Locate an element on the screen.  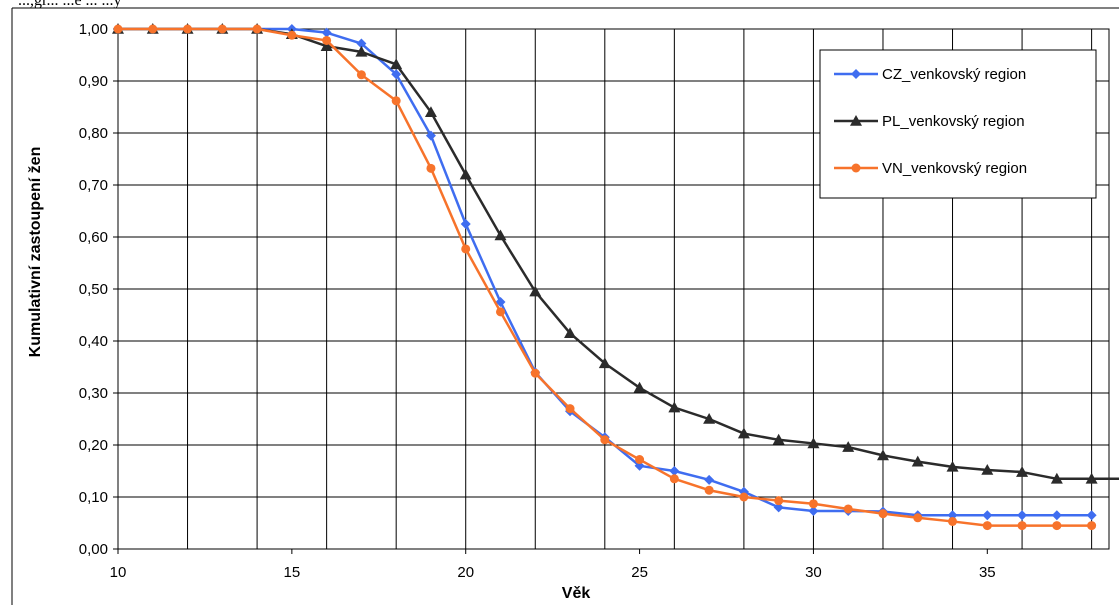
x-tick-label: 10 is located at coordinates (118, 572).